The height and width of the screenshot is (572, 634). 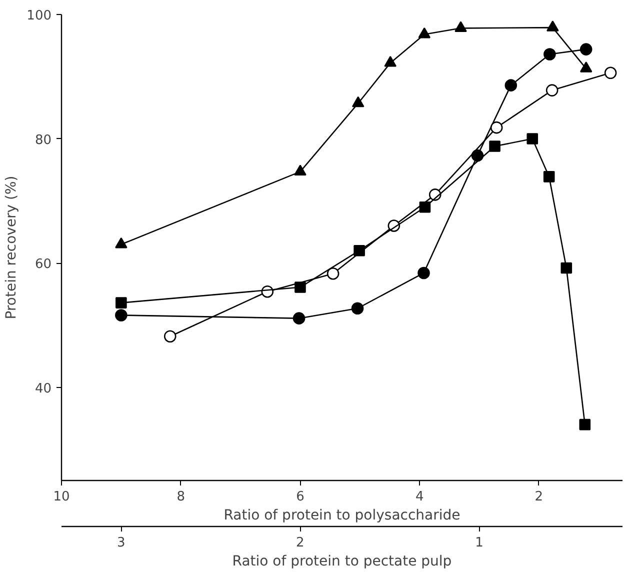 I want to click on x2-axis-title: Ratio of protein to pectate pulp, so click(x=342, y=562).